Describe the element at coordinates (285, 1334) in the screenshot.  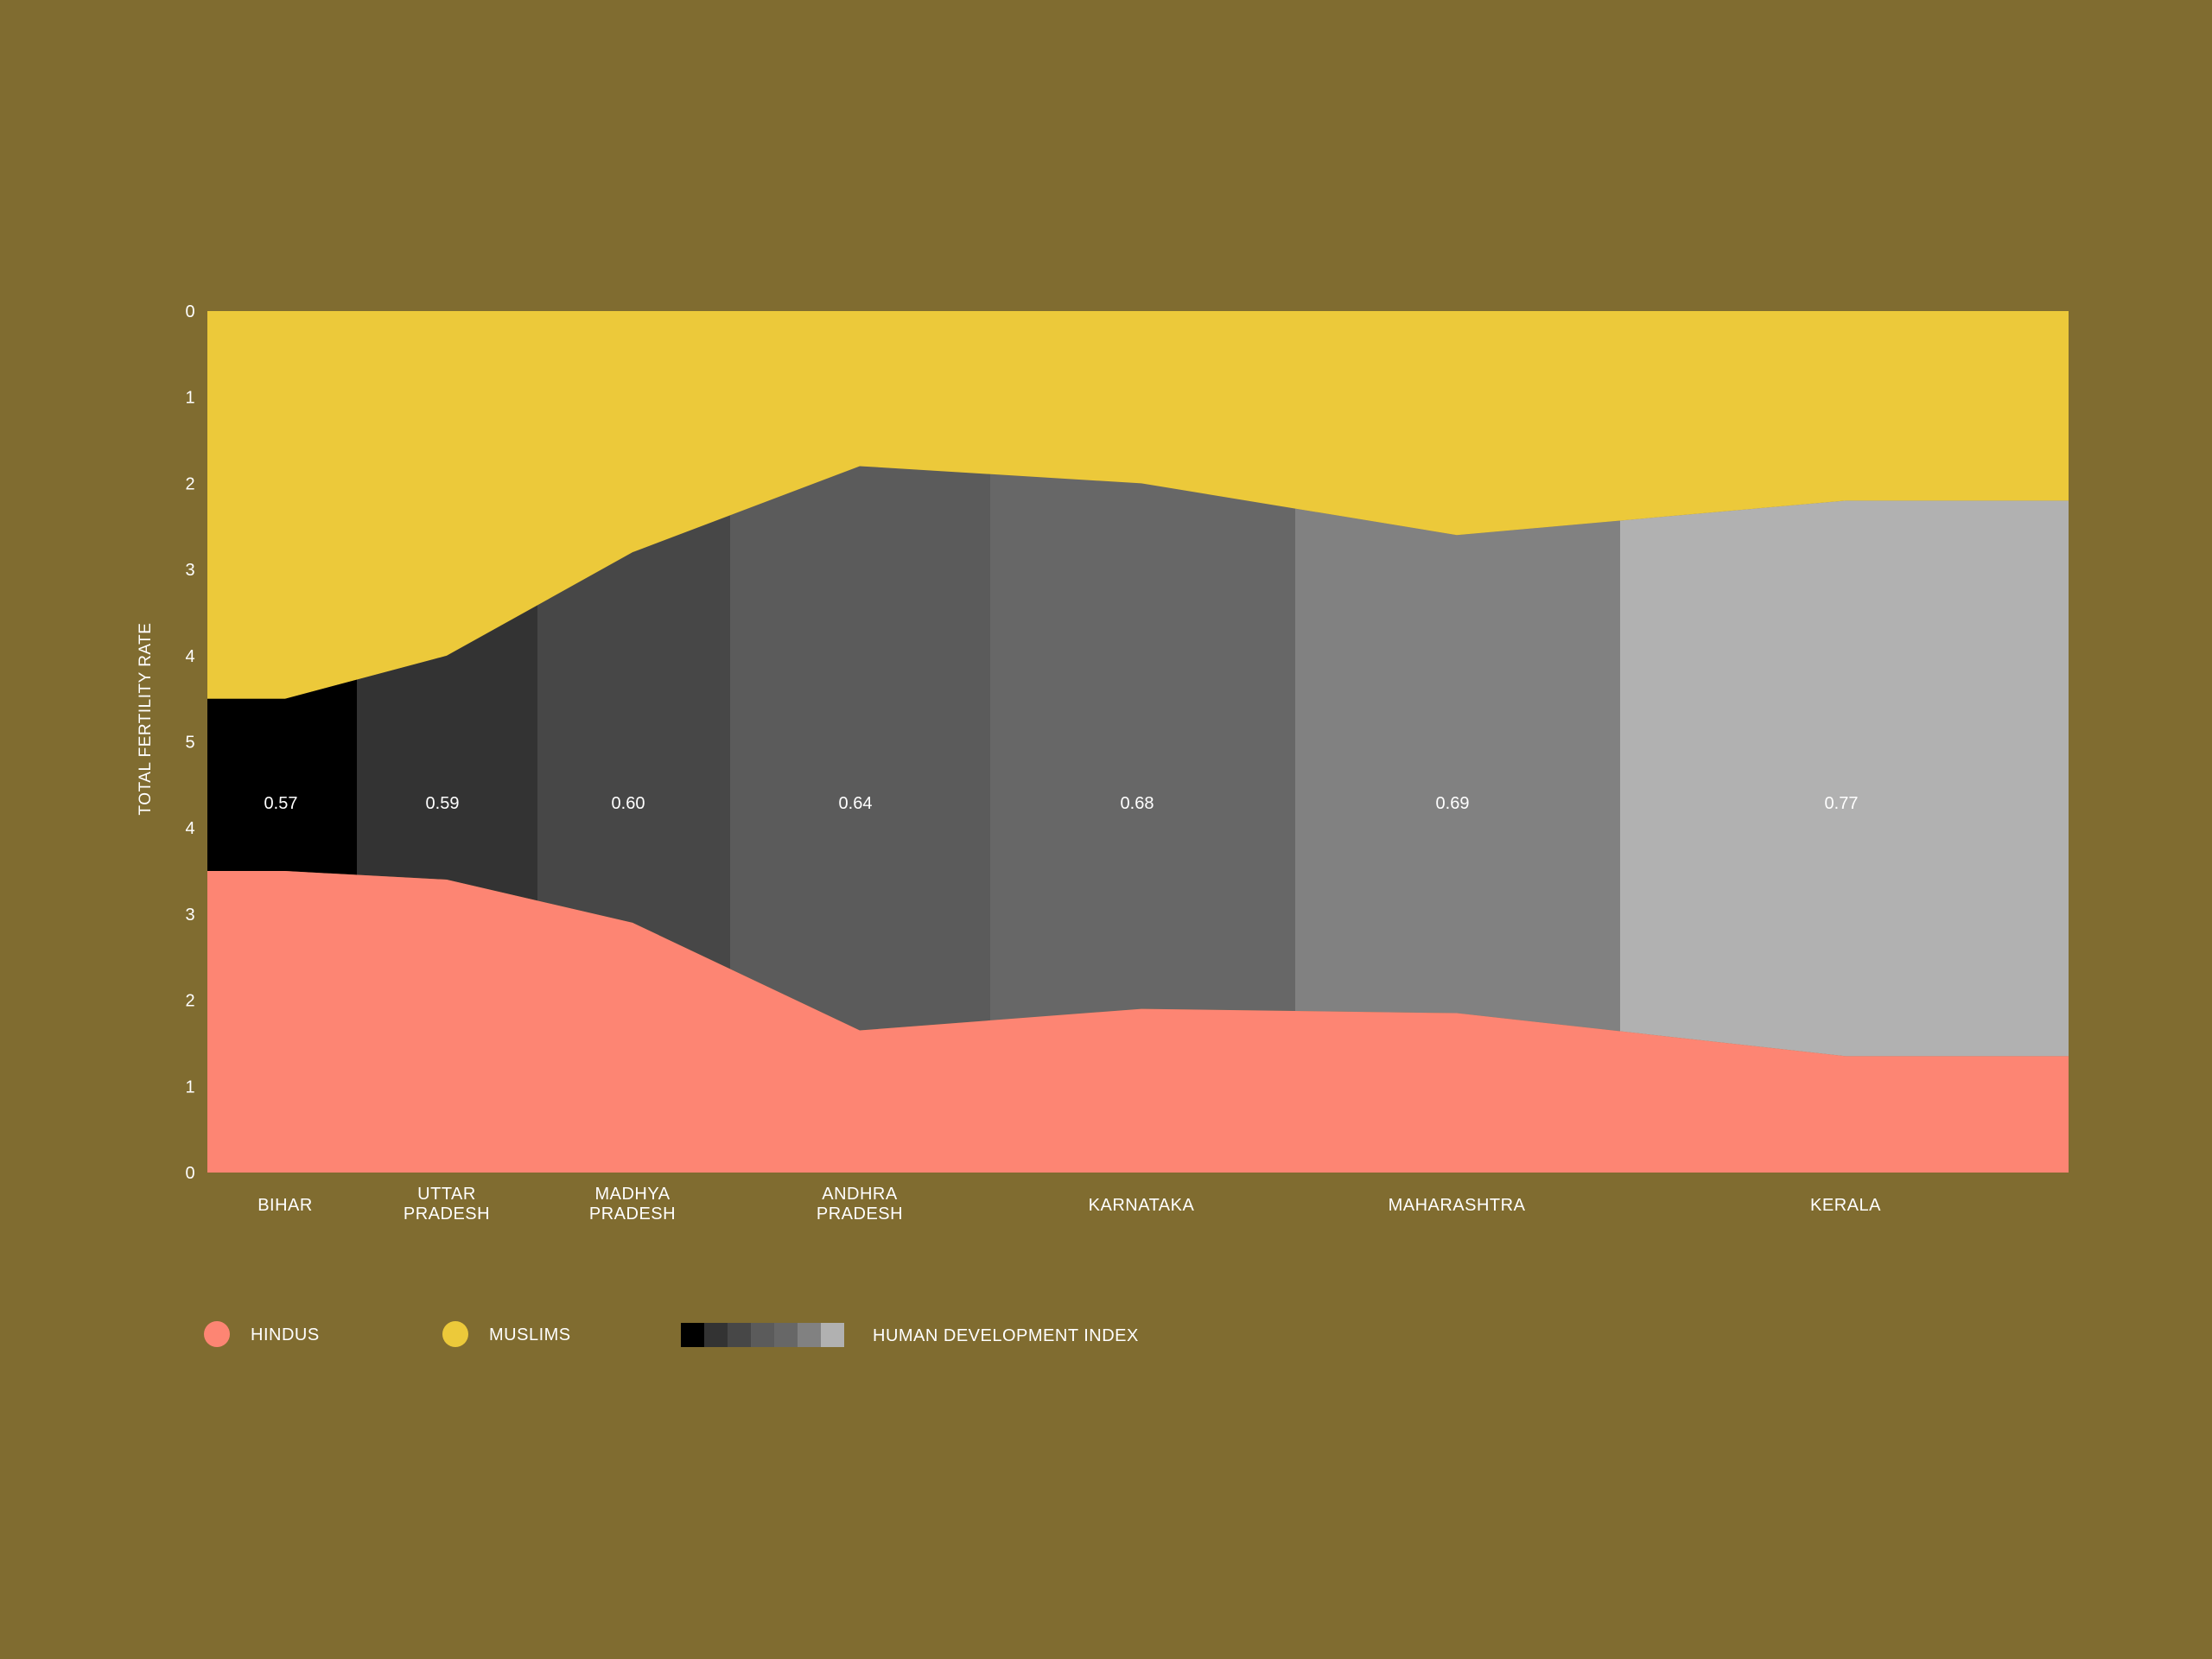
I see `hindus-legend-label: HINDUS` at that location.